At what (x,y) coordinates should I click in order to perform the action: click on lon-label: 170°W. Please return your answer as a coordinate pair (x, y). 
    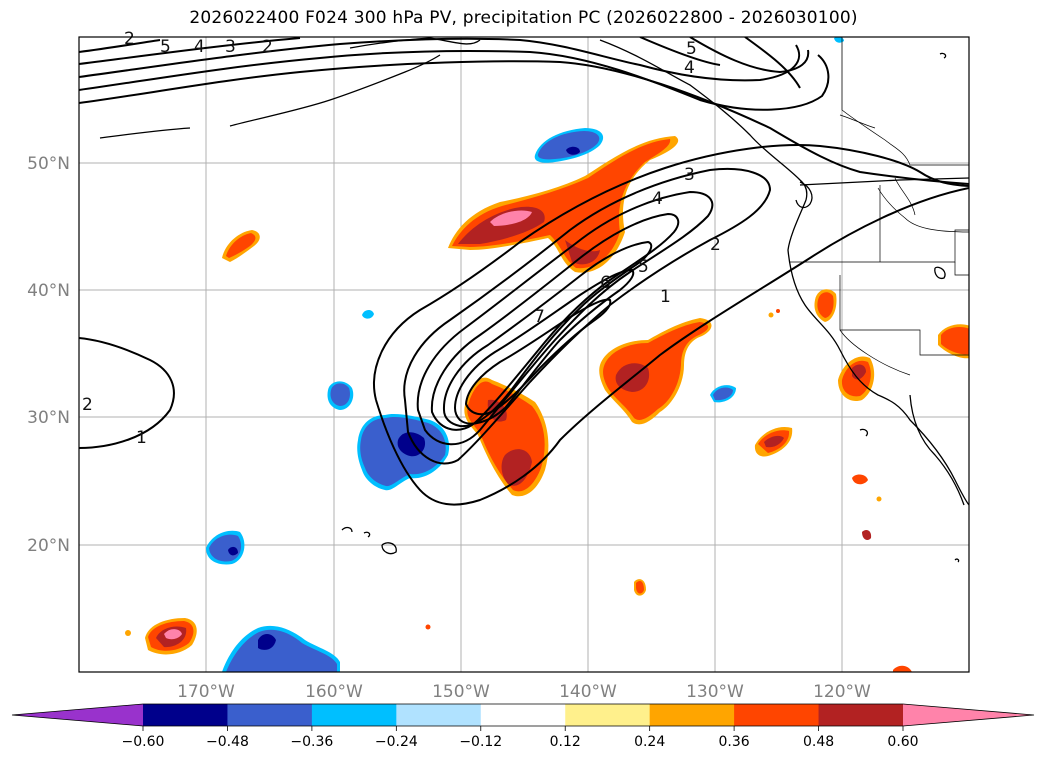
    Looking at the image, I should click on (206, 692).